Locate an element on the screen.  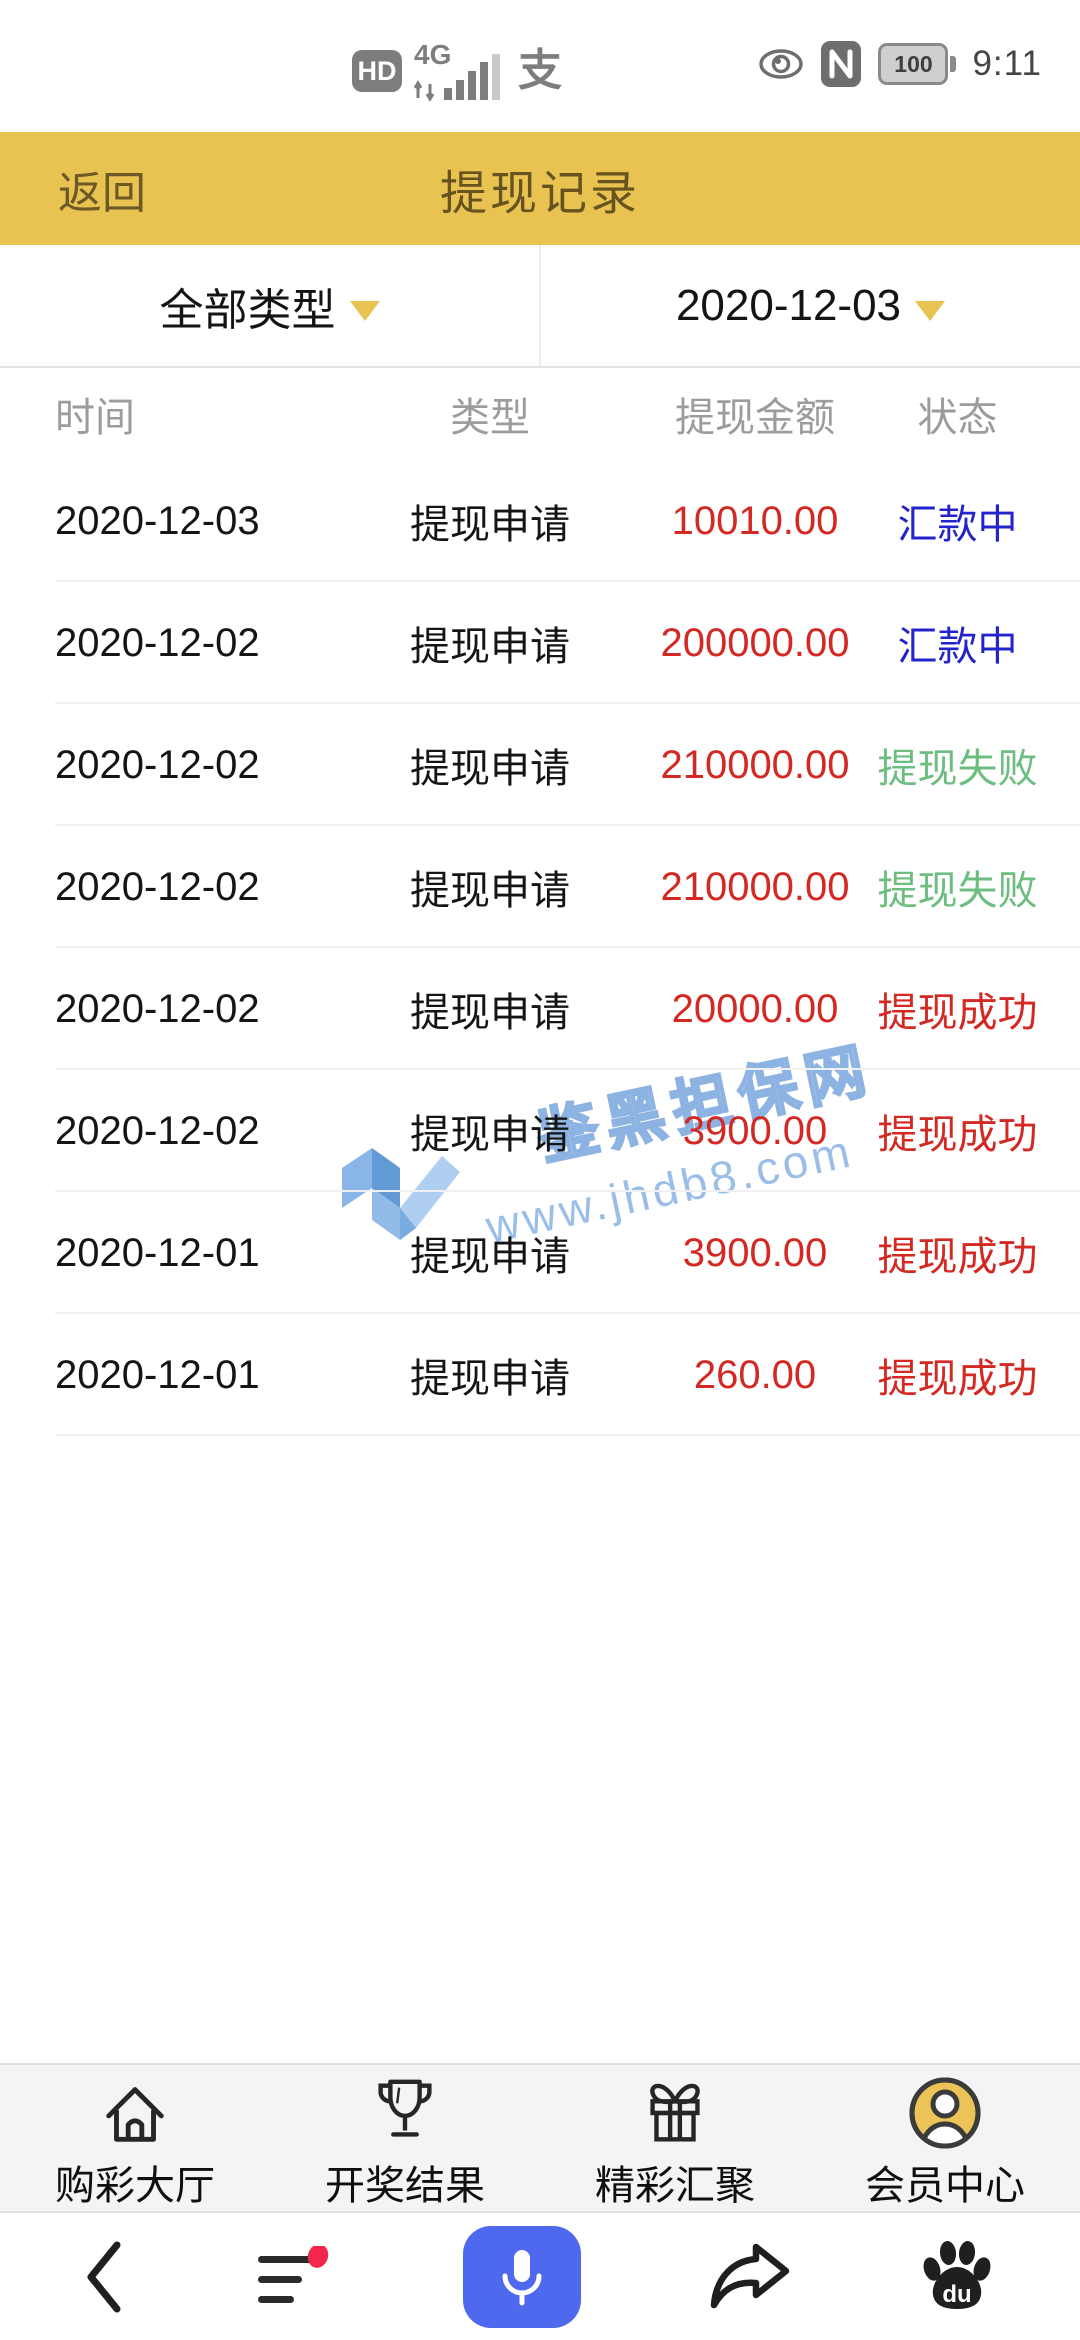
nav-item-highlights: 精彩汇聚 is located at coordinates (675, 2138).